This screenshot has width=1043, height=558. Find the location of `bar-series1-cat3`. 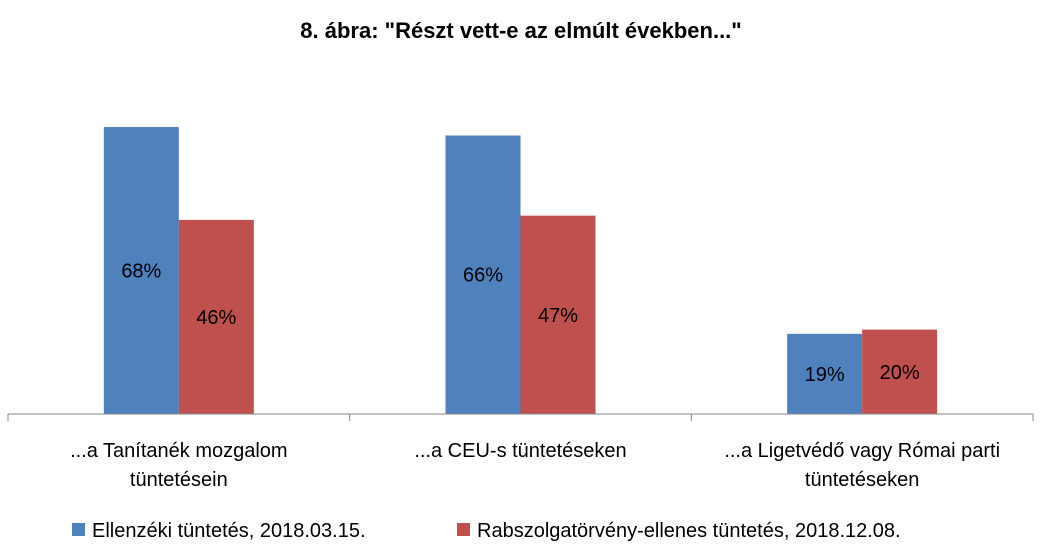

bar-series1-cat3 is located at coordinates (825, 373).